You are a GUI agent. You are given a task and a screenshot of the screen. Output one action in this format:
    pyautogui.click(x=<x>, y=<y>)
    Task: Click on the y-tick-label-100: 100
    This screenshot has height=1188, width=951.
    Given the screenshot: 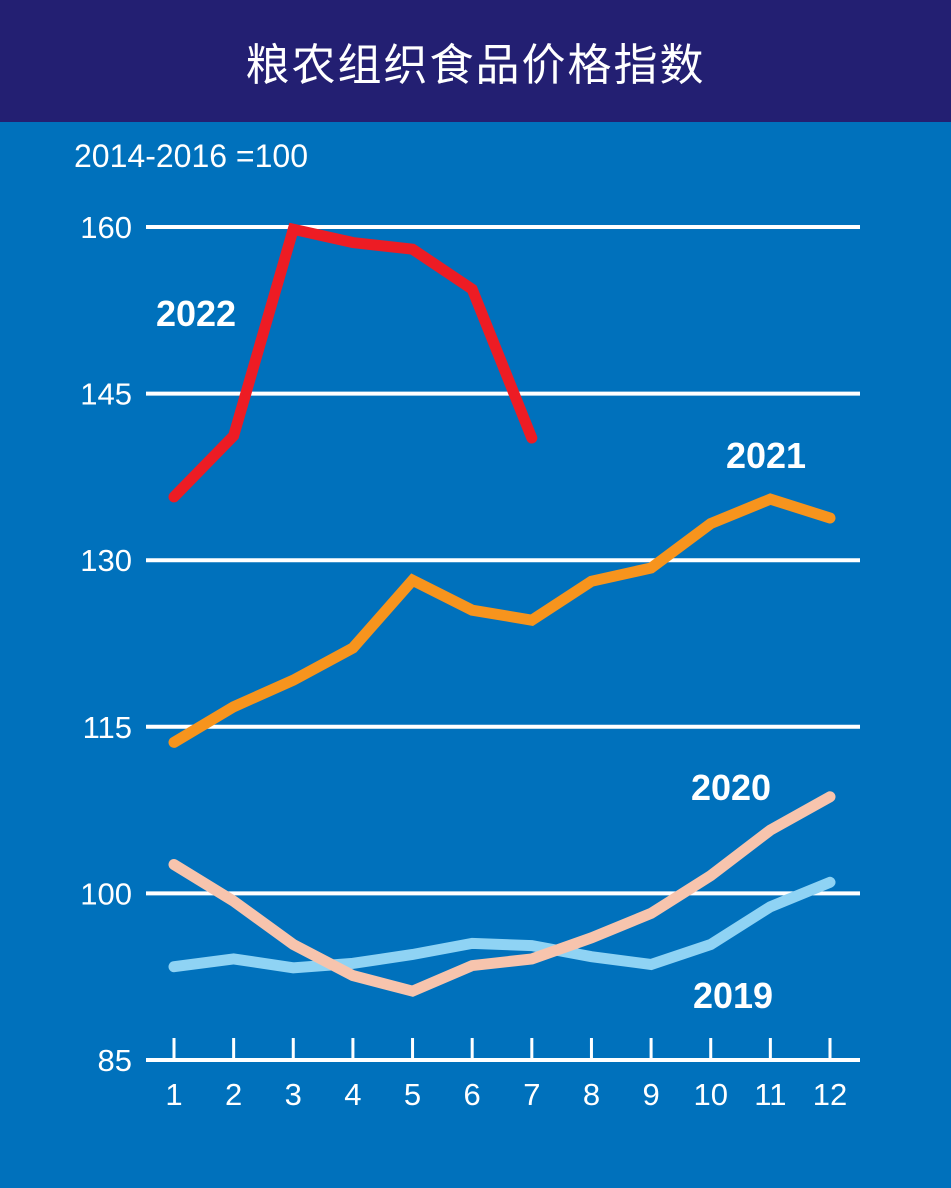 What is the action you would take?
    pyautogui.click(x=106, y=893)
    